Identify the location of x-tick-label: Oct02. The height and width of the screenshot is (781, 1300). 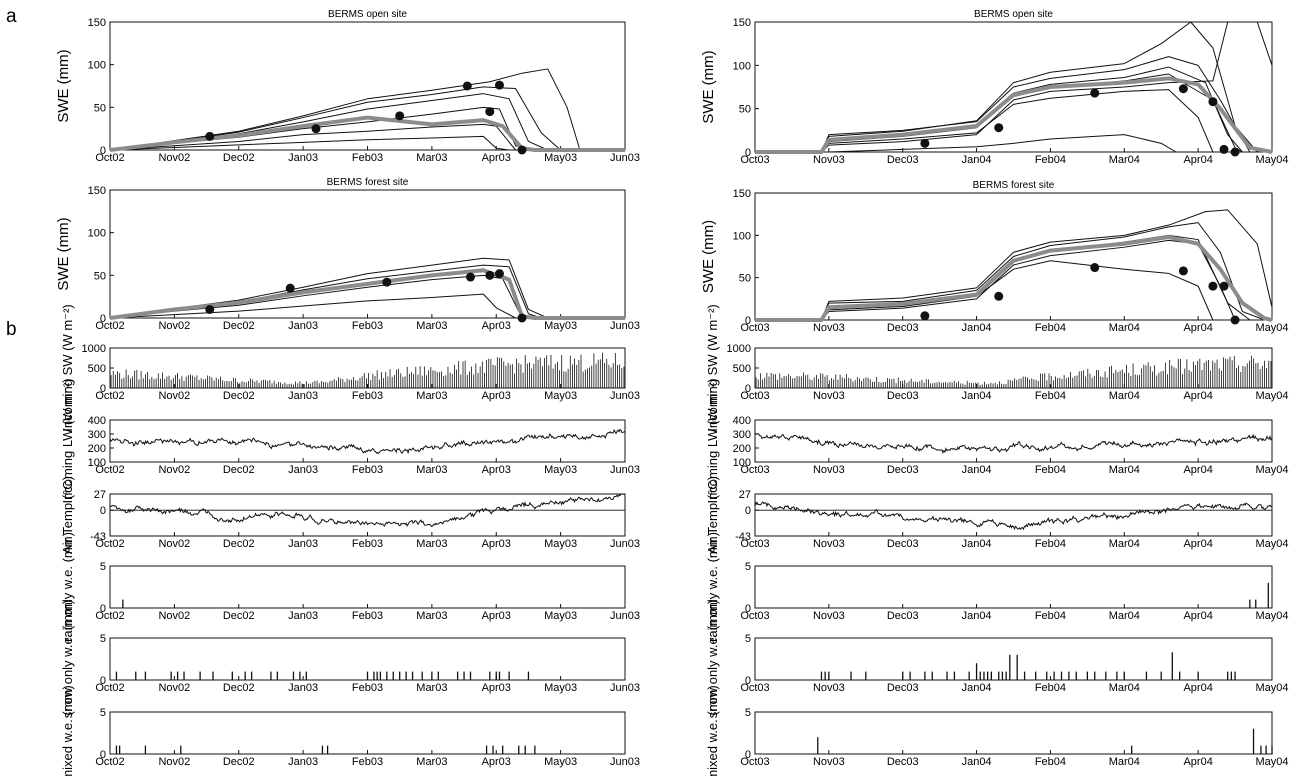
(109, 616).